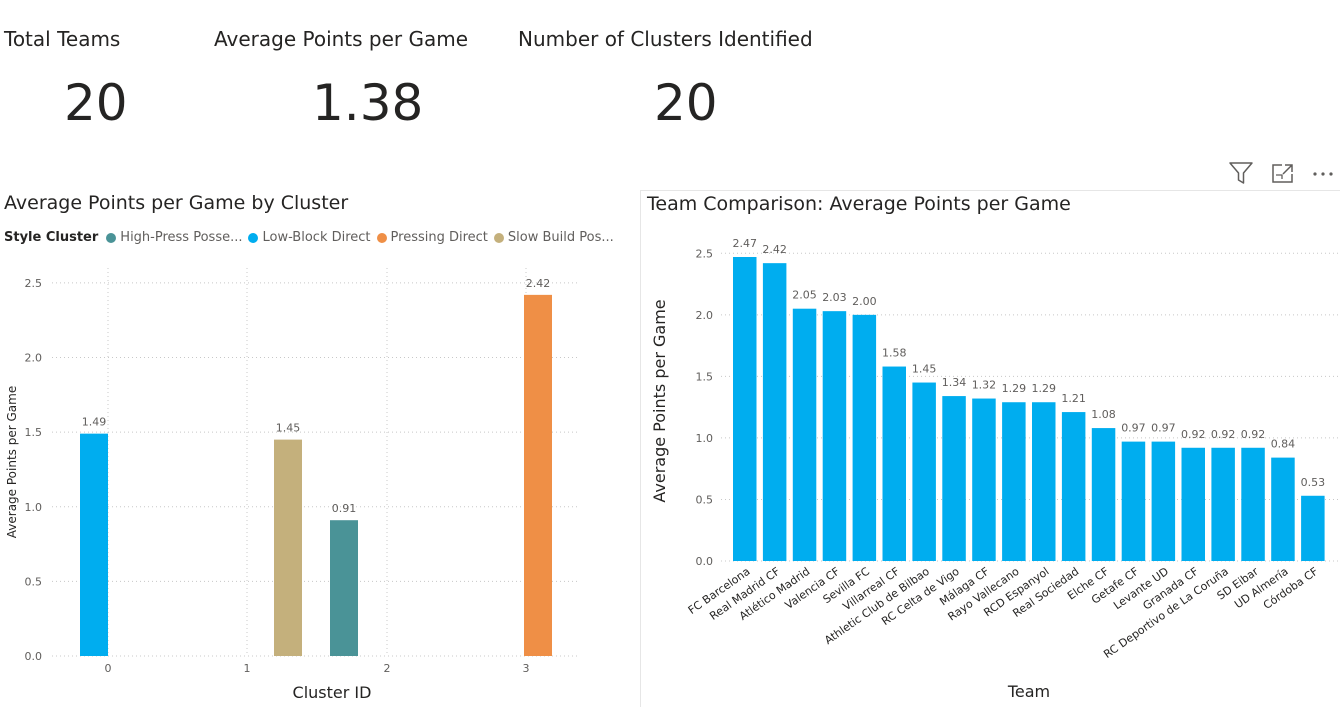 This screenshot has width=1340, height=707. Describe the element at coordinates (859, 204) in the screenshot. I see `chart-title: Team Comparison: Average Points per Game` at that location.